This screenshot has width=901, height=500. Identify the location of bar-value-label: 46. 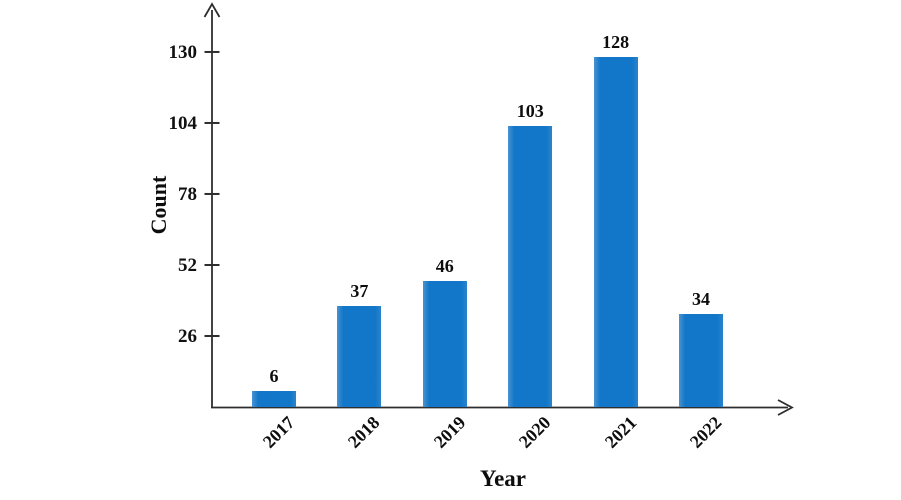
(444, 266).